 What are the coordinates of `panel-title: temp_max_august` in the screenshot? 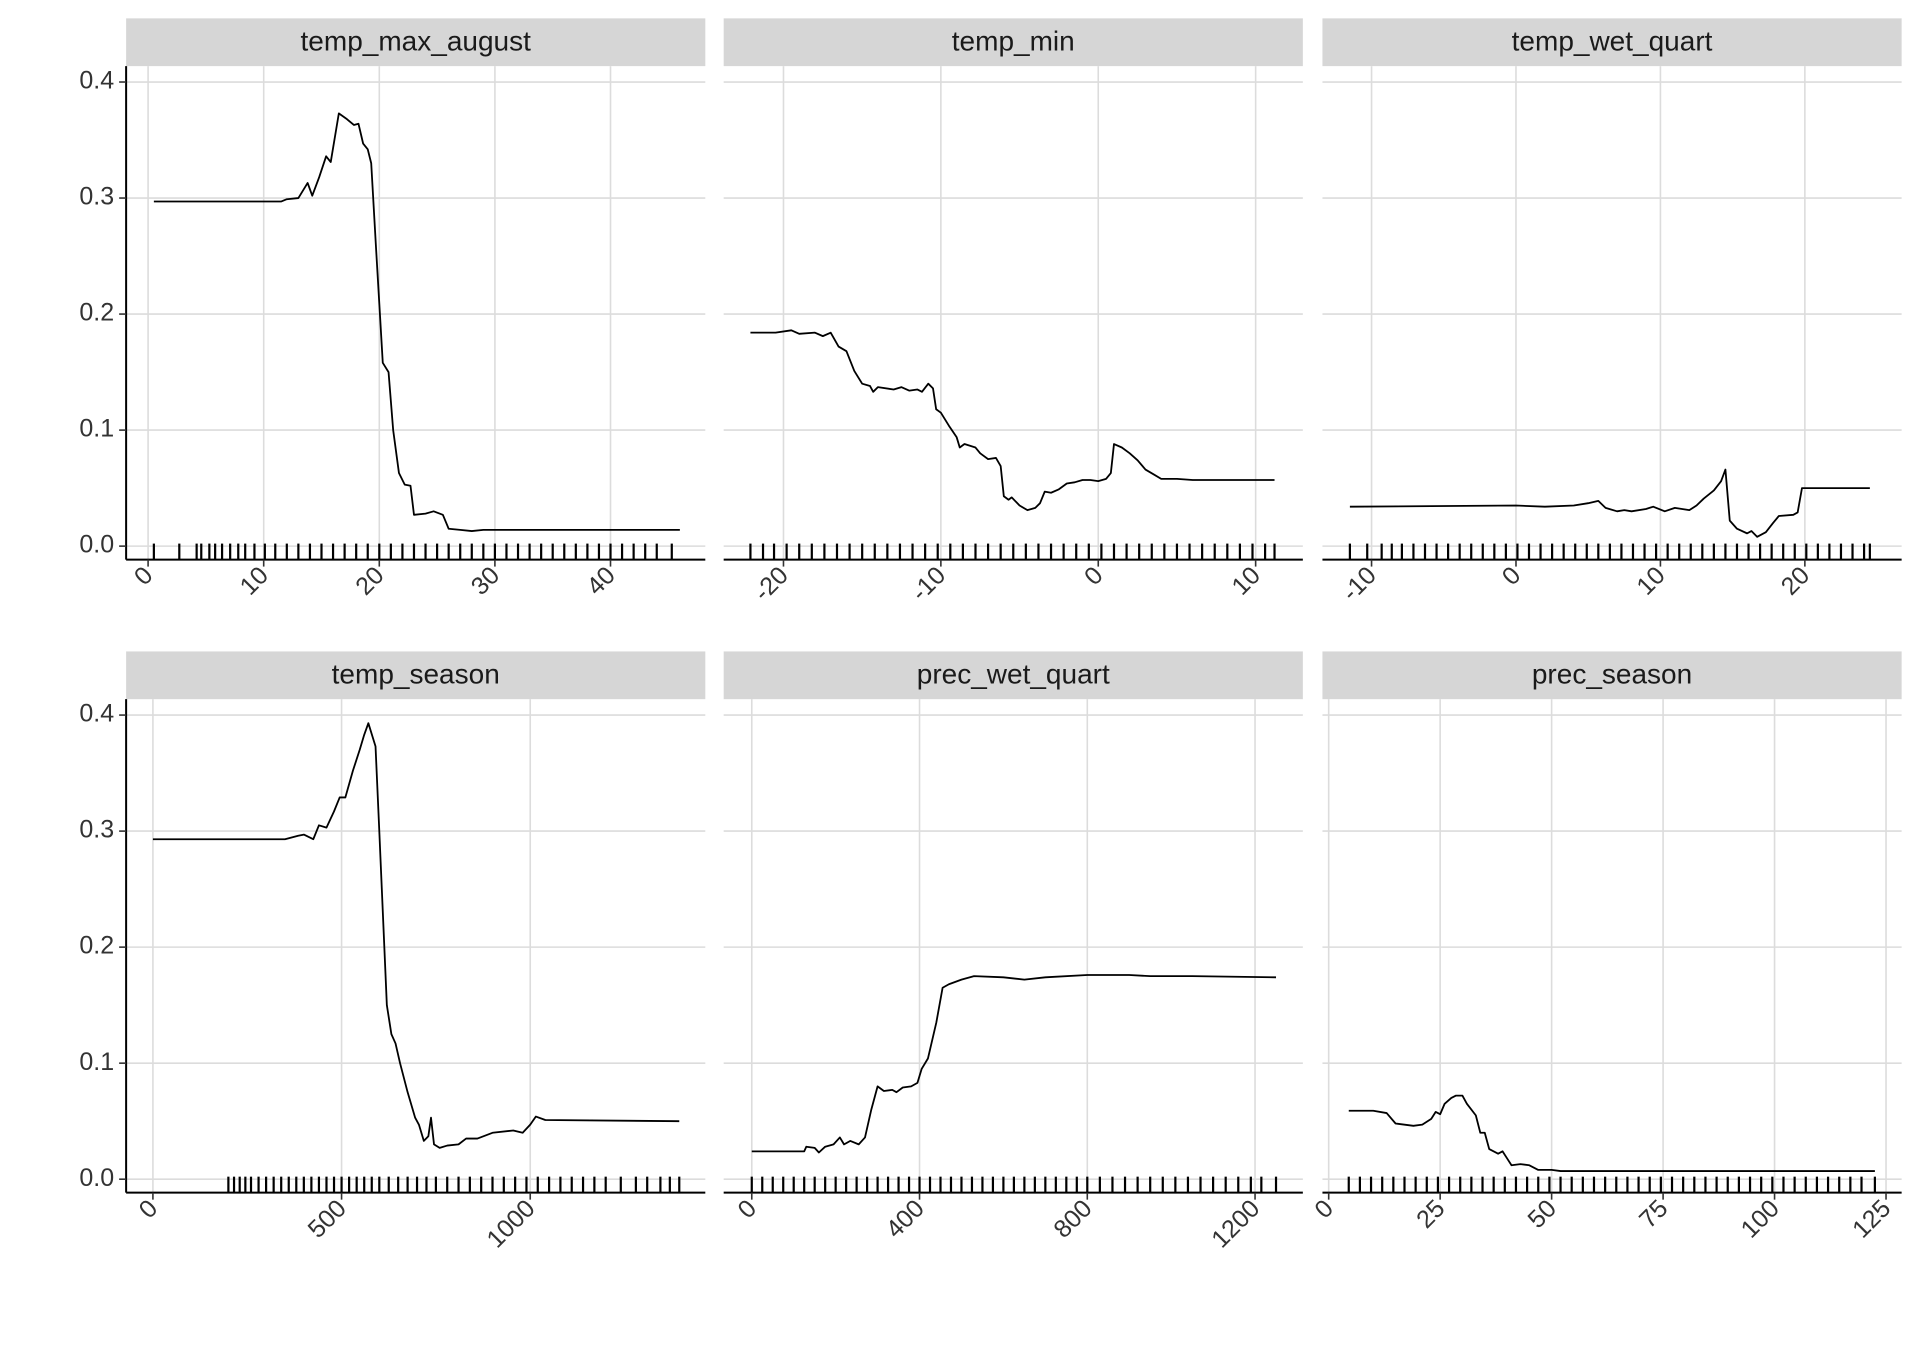 It's located at (416, 41).